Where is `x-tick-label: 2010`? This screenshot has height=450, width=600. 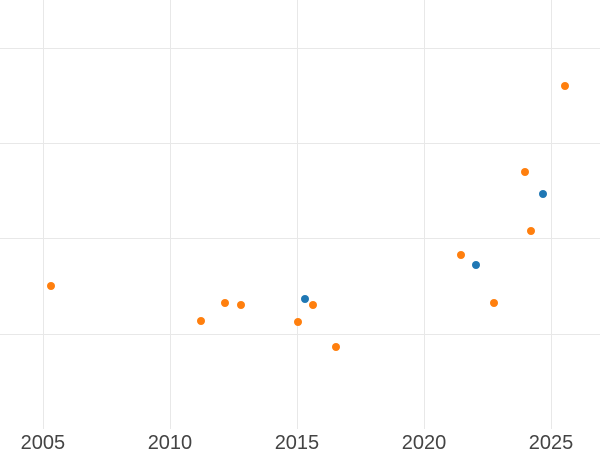
x-tick-label: 2010 is located at coordinates (170, 441).